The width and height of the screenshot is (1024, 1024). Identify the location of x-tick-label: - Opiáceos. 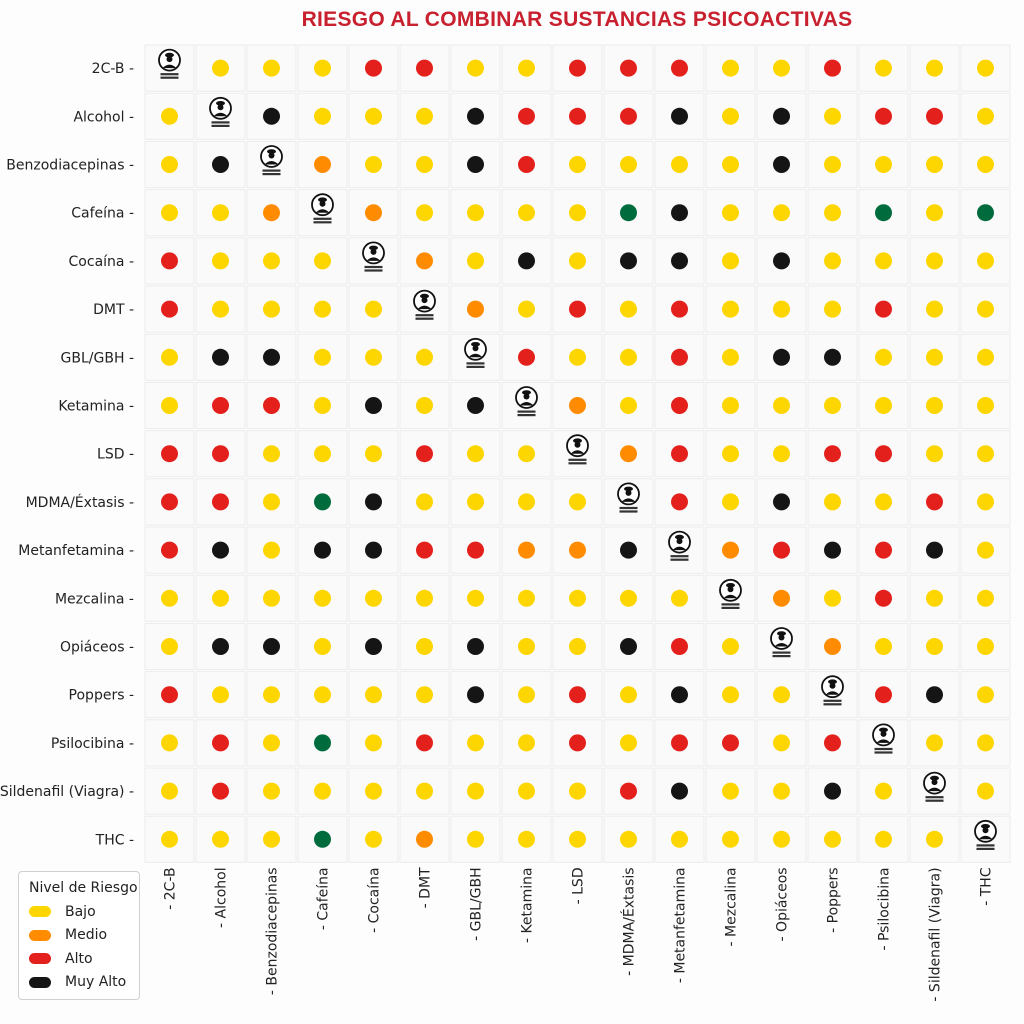
(783, 904).